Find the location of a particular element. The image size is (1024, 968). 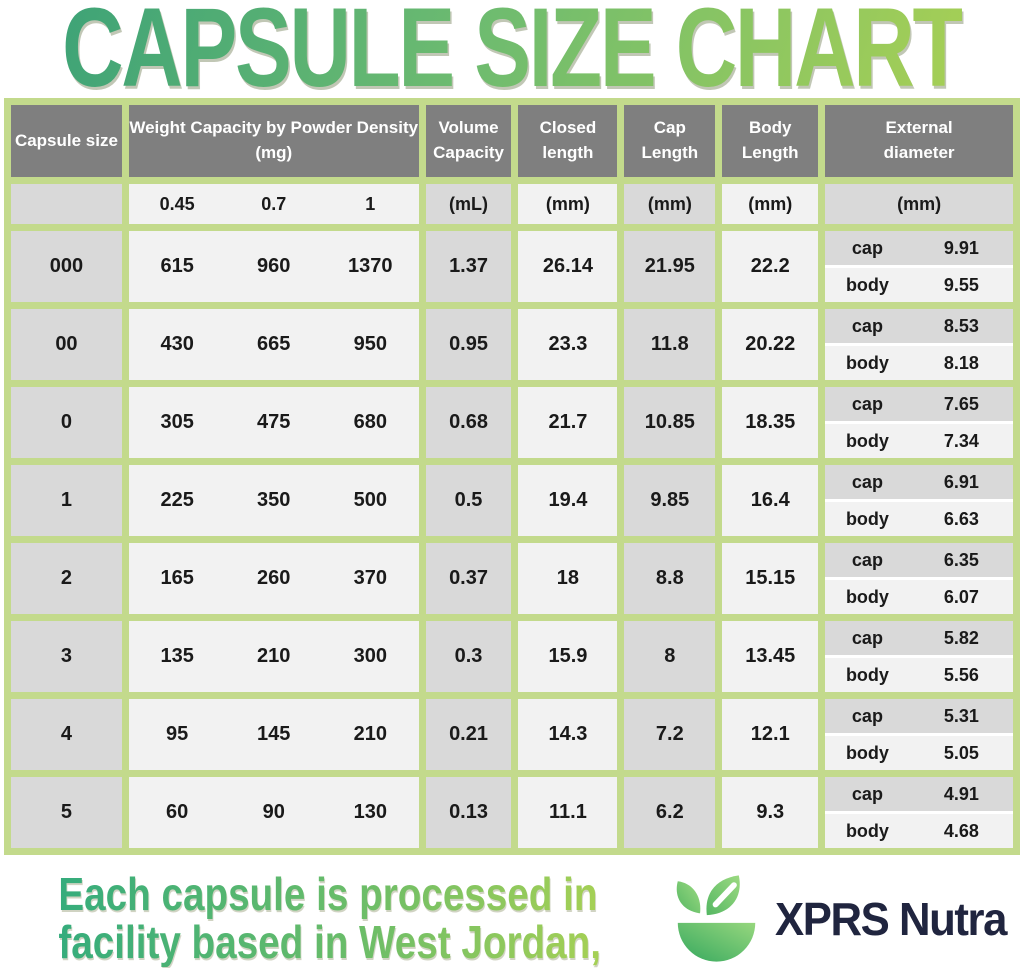

ext-cap-value: 7.65 is located at coordinates (961, 403).